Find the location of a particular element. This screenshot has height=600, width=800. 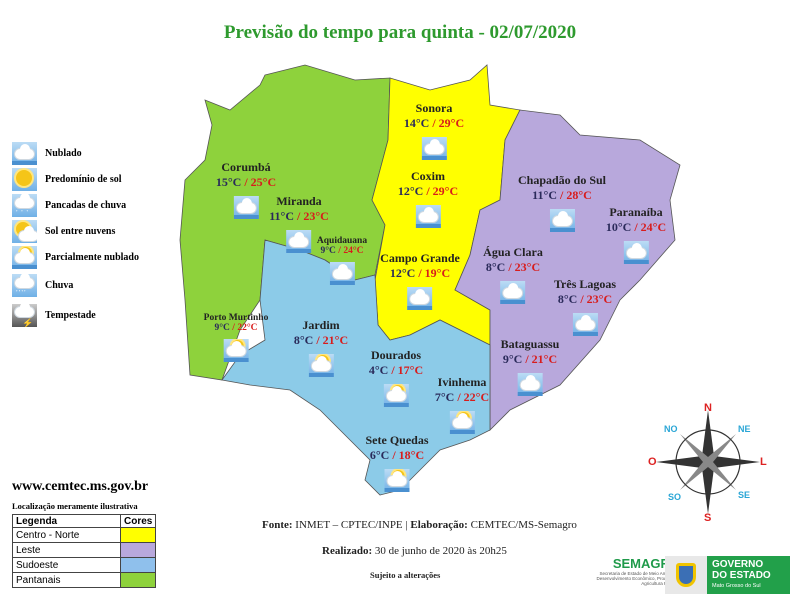

city-name: Dourados is located at coordinates (395, 355).